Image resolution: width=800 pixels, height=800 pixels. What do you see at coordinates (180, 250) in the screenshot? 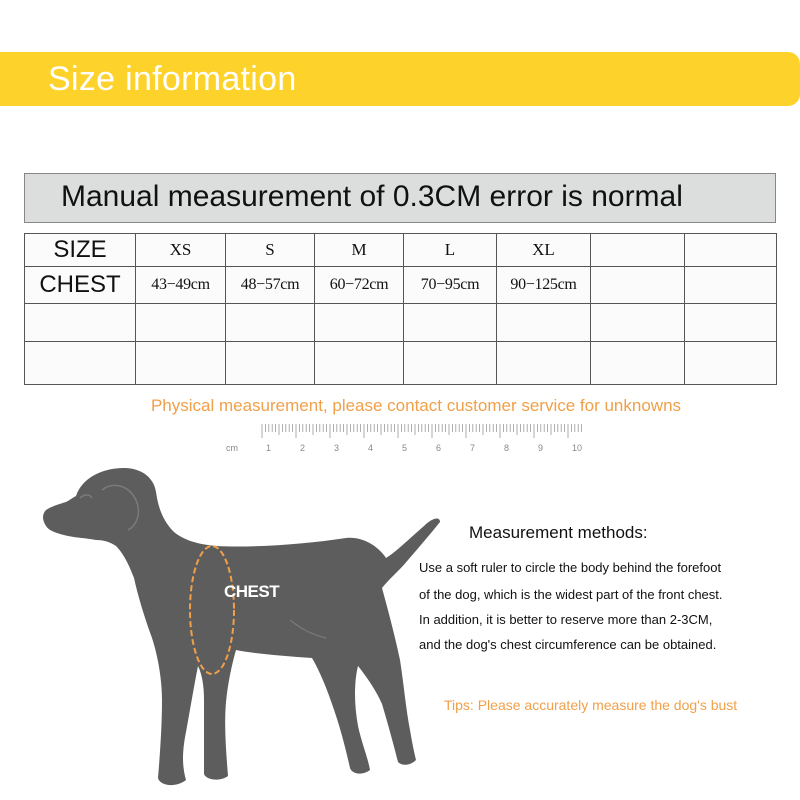
I see `table-cell: XS` at bounding box center [180, 250].